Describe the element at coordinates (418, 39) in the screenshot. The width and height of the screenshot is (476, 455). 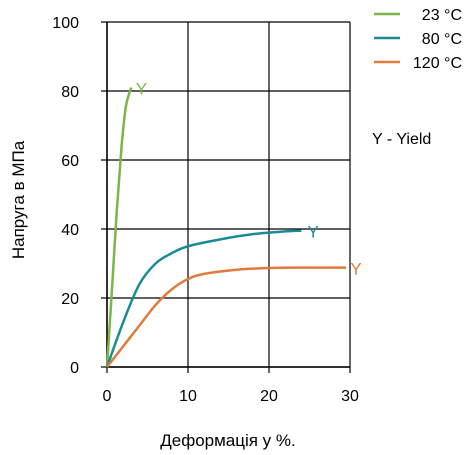
I see `legend: 23 °C 80 °C 120 °C` at that location.